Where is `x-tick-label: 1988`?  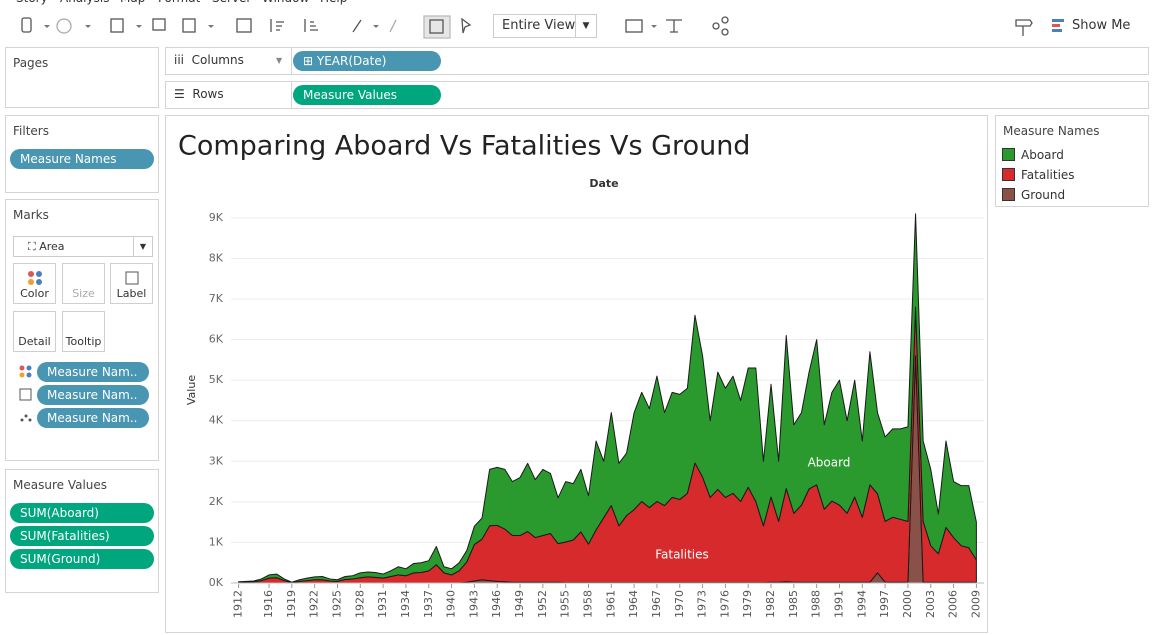 x-tick-label: 1988 is located at coordinates (816, 604).